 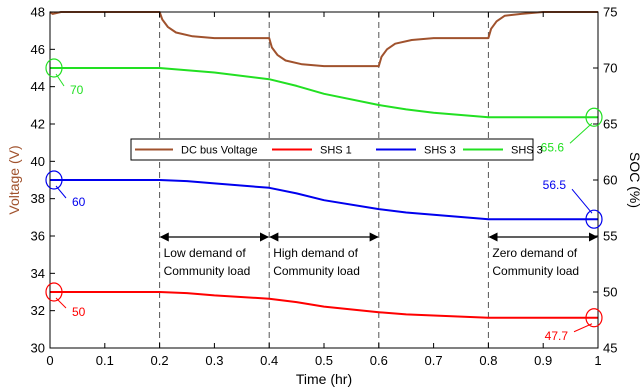 What do you see at coordinates (610, 236) in the screenshot?
I see `right-y-tick-label: 55` at bounding box center [610, 236].